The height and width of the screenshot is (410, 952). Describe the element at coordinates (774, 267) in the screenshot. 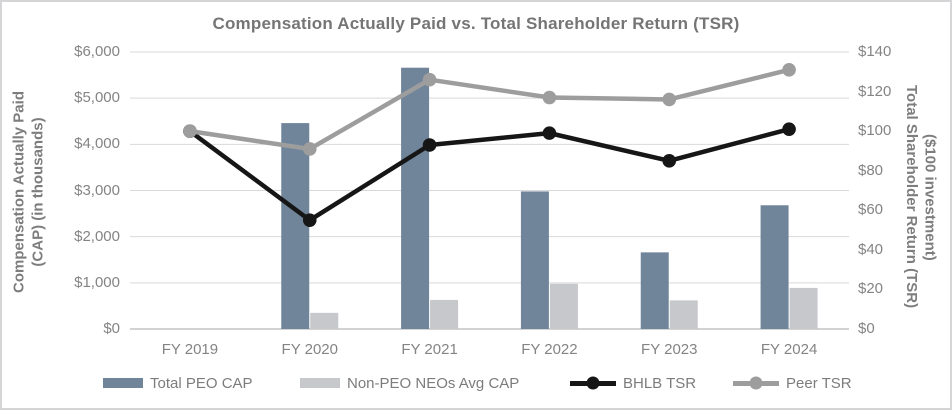

I see `bar-total-peo-cap-fy-2024` at that location.